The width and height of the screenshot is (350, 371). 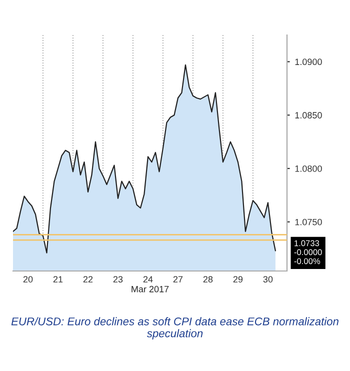 What do you see at coordinates (88, 279) in the screenshot?
I see `x-tick-label: 22` at bounding box center [88, 279].